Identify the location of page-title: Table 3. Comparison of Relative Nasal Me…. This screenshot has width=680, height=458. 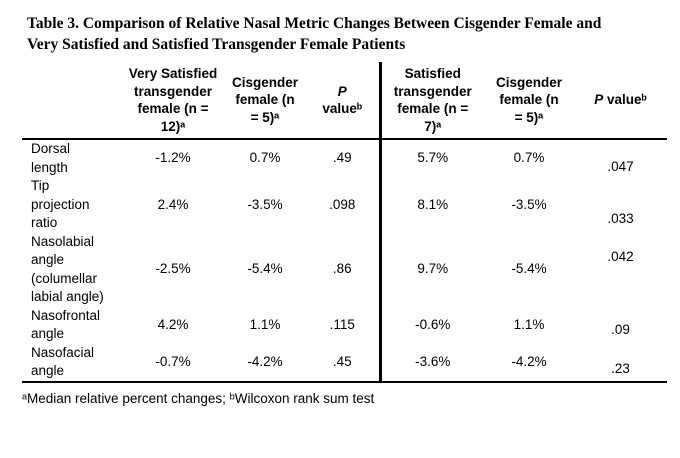
(340, 27).